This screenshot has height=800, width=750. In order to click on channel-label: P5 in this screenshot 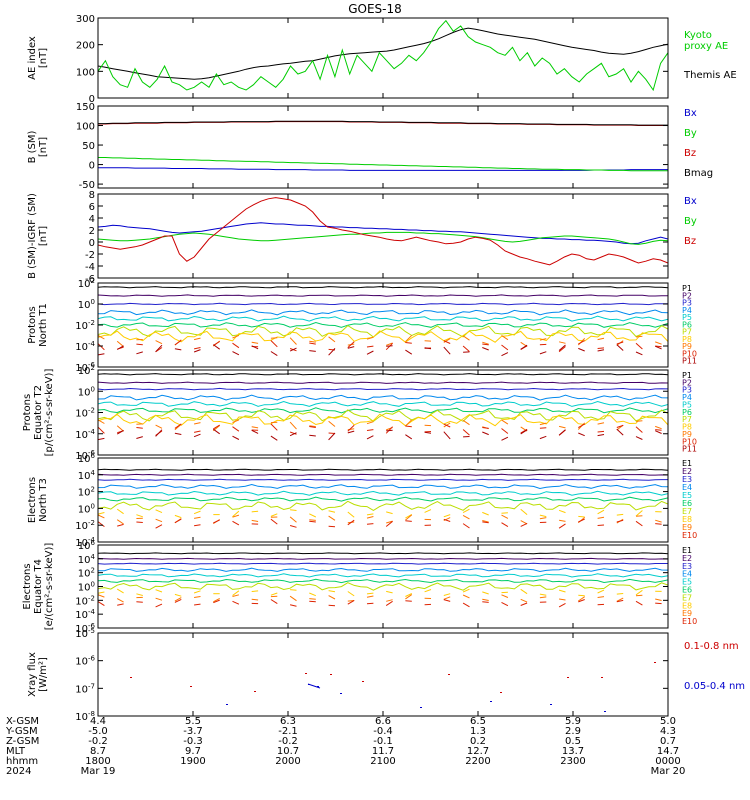, I will do `click(687, 404)`.